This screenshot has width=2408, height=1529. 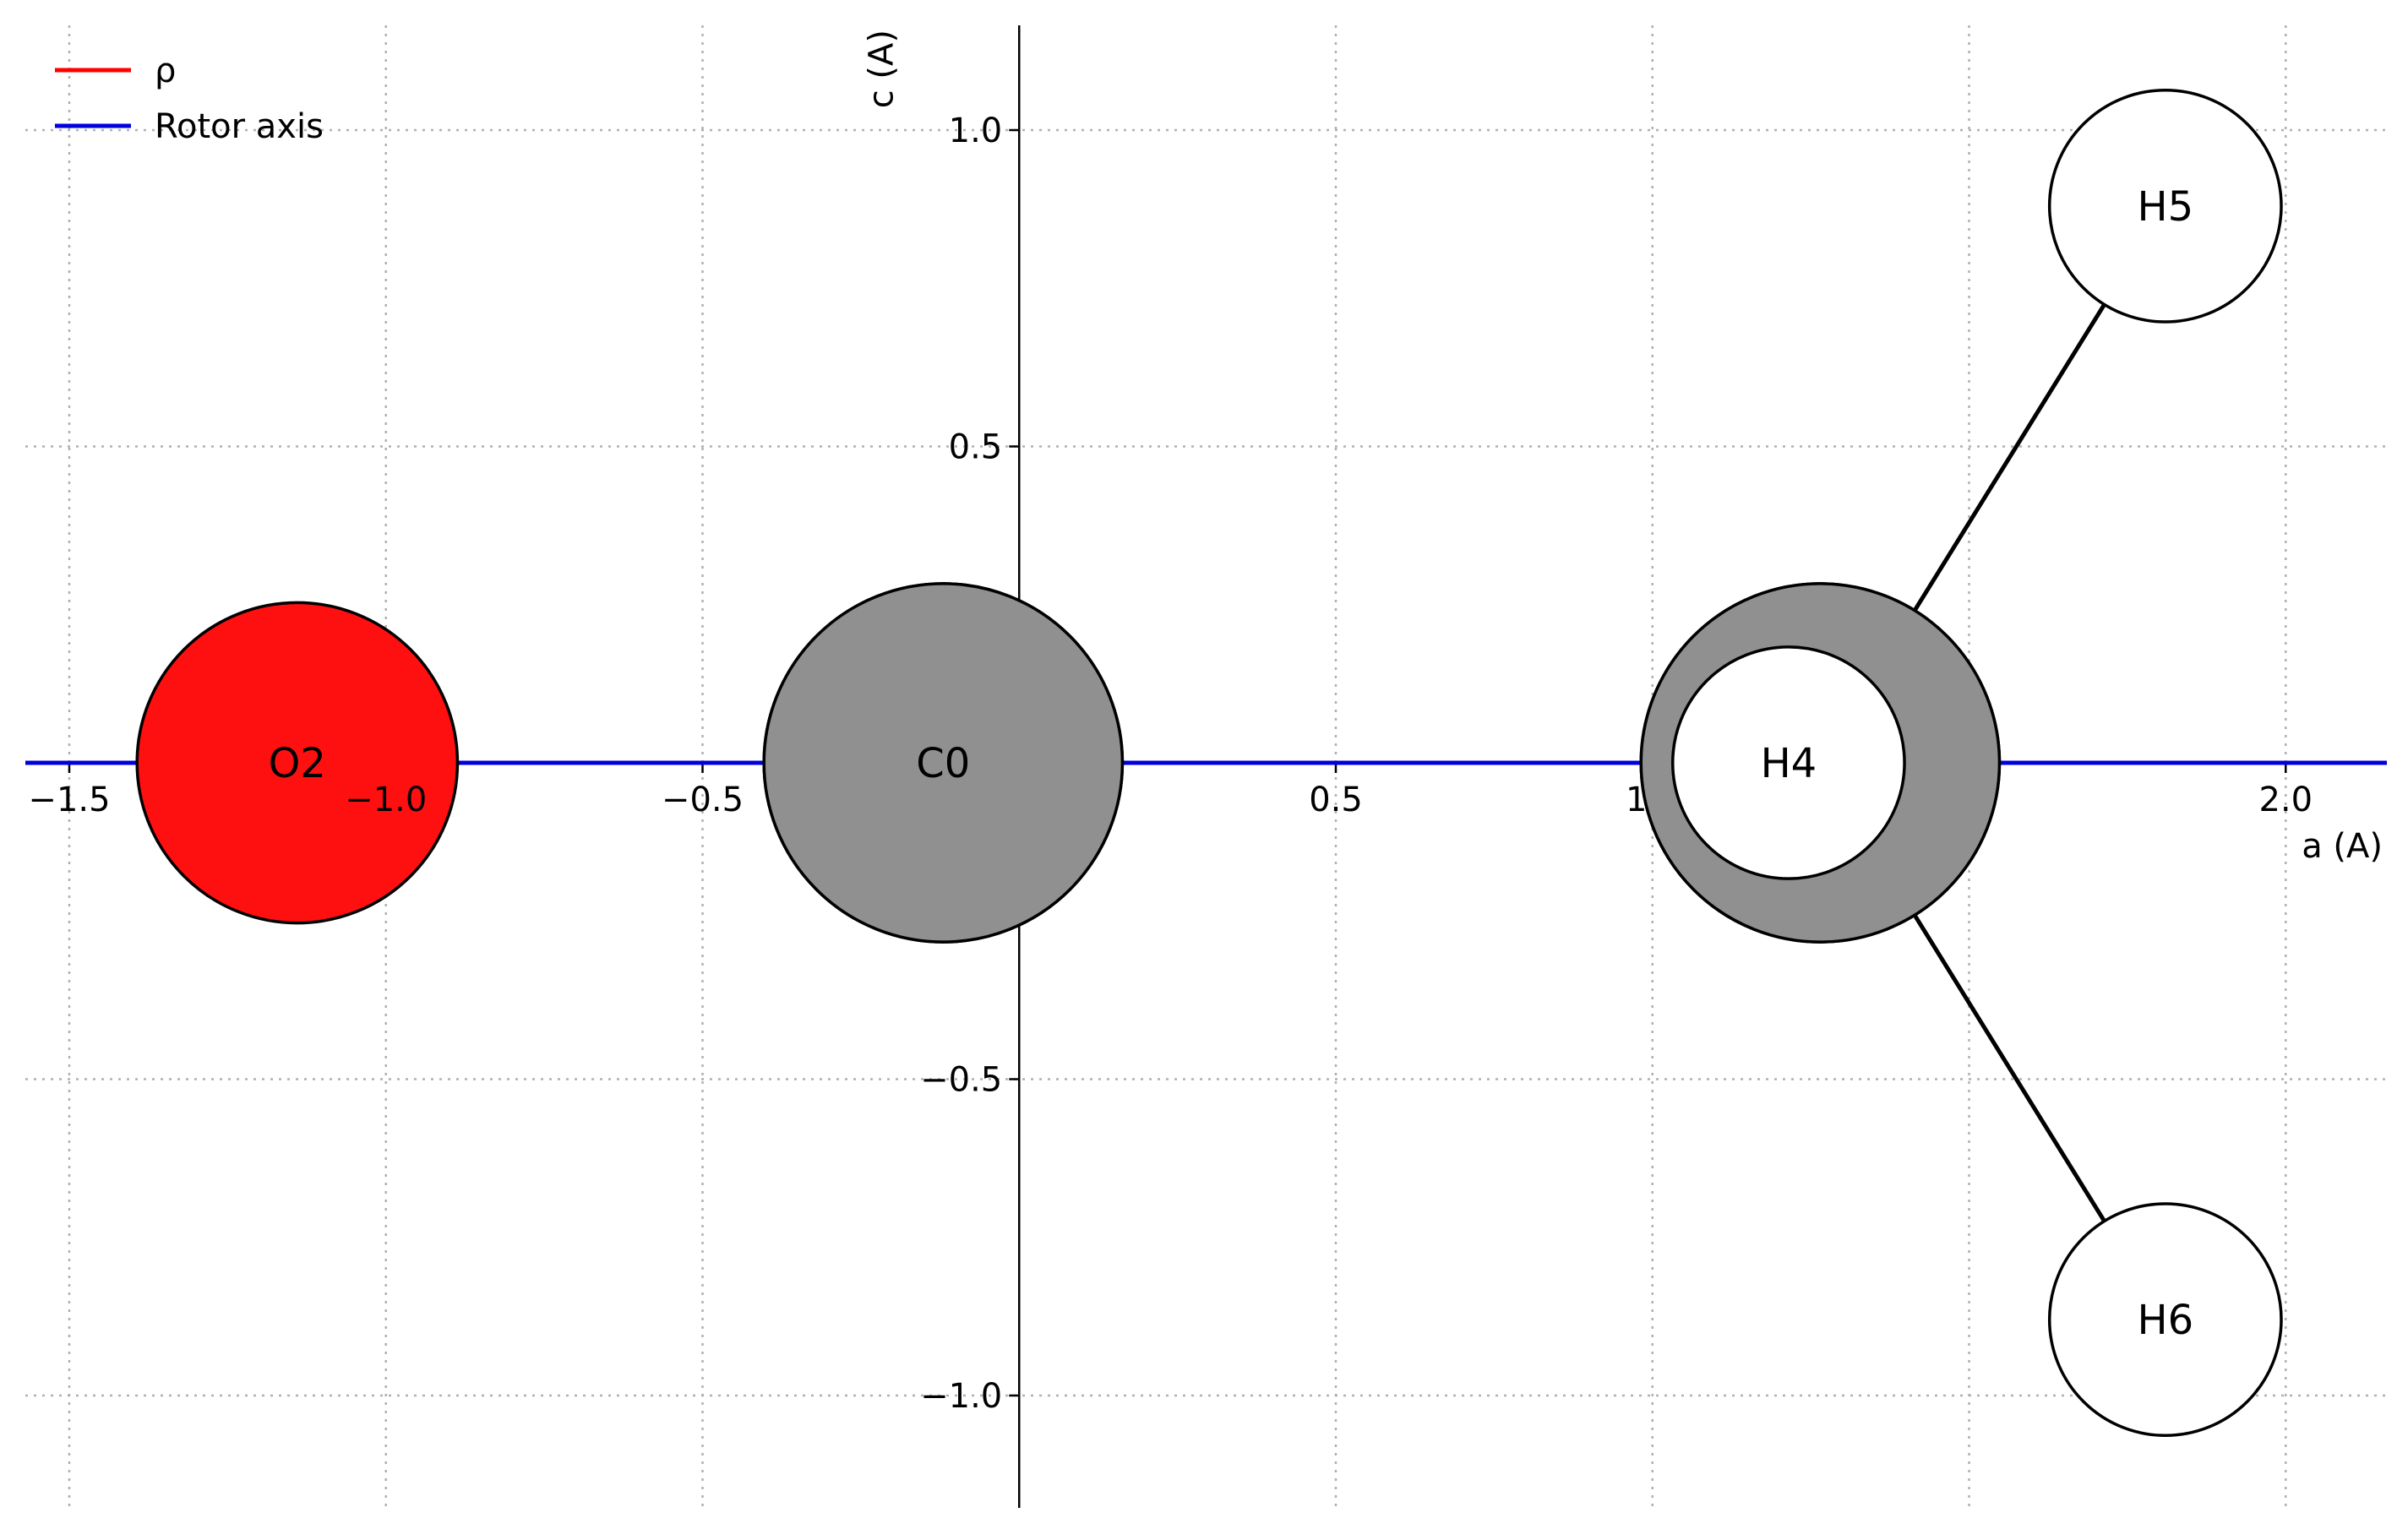 I want to click on atom-circle-O2, so click(x=297, y=763).